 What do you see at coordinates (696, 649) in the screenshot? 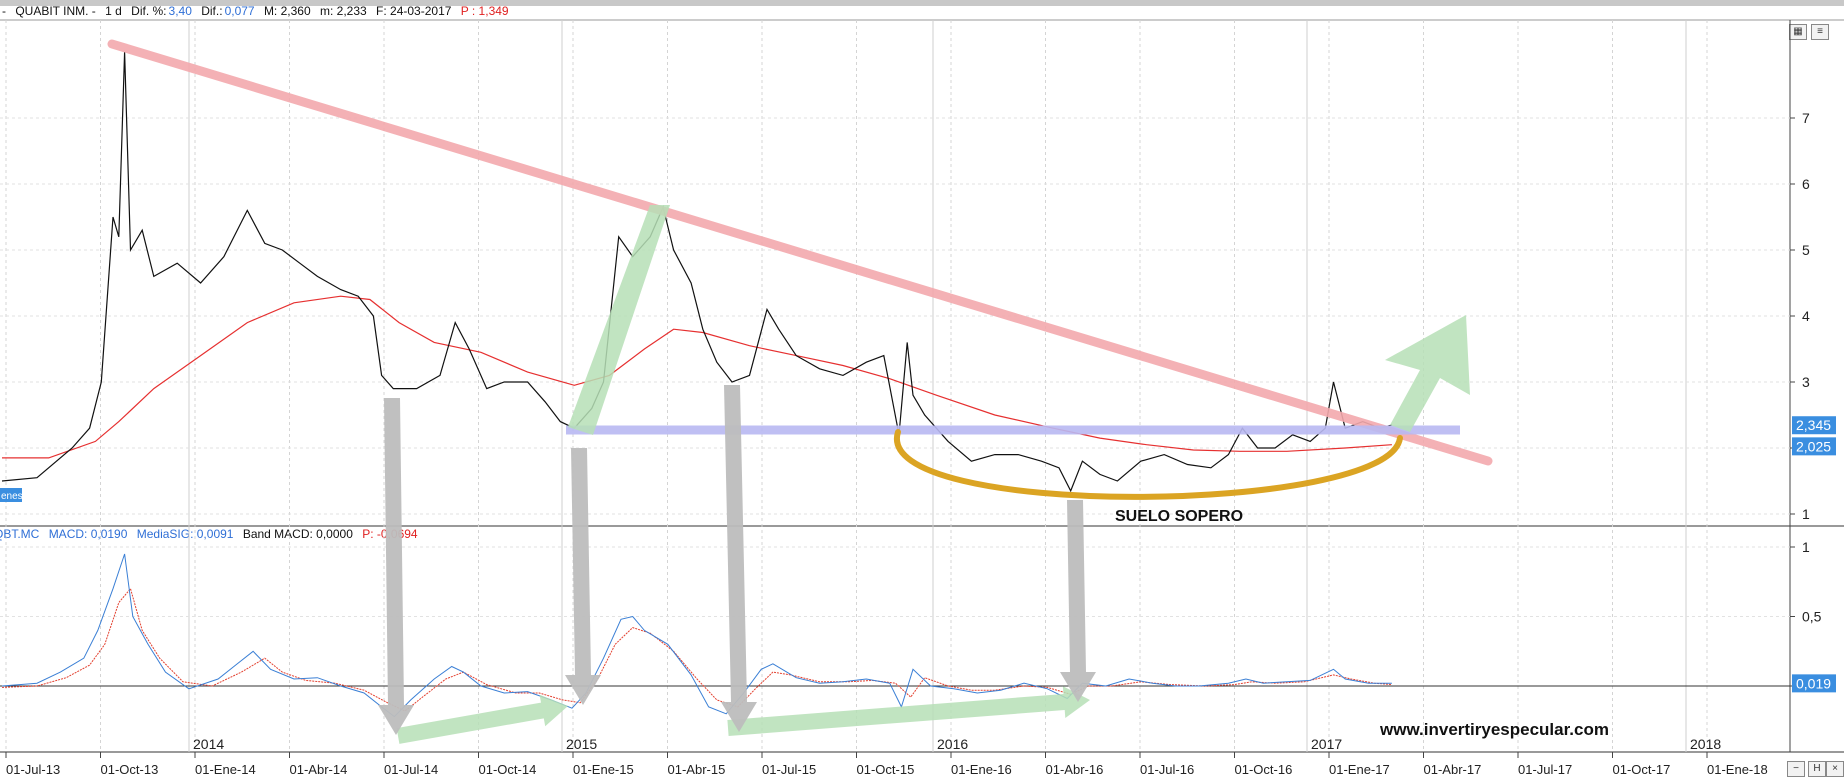
I see `signal-line` at bounding box center [696, 649].